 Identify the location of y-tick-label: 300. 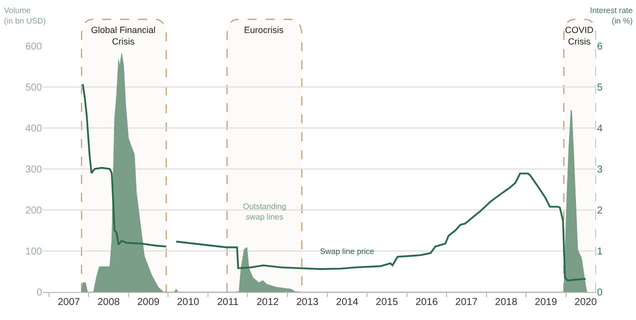
(33, 170).